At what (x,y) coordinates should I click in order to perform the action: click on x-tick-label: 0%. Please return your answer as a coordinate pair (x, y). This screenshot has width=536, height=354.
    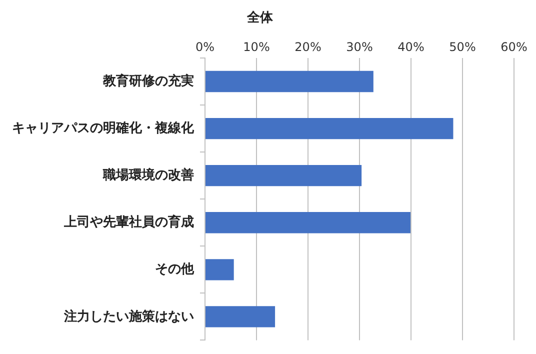
    Looking at the image, I should click on (205, 47).